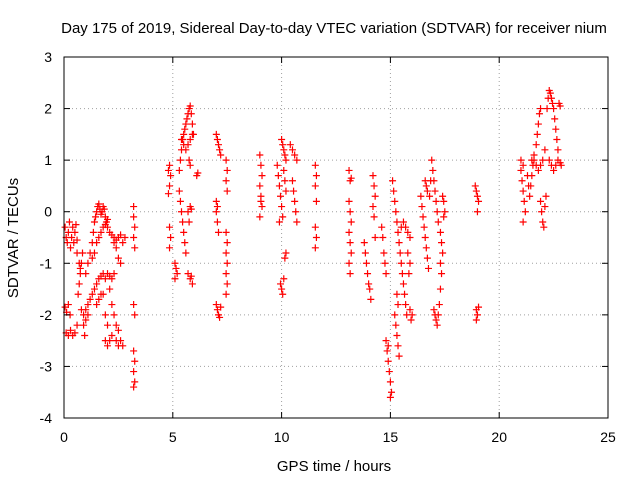  I want to click on x-tick-label: 15, so click(391, 437).